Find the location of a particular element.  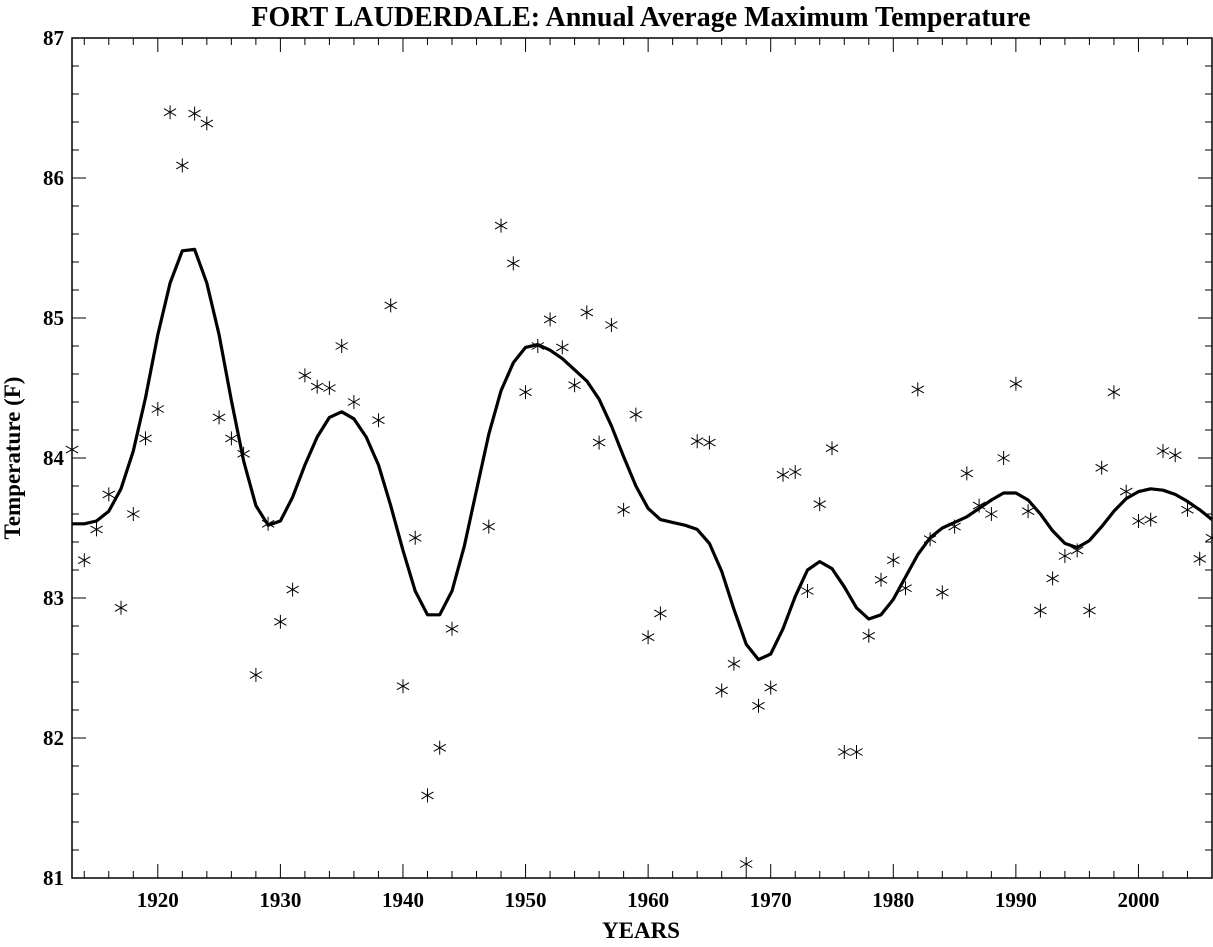

x-tick-label: 1960 is located at coordinates (648, 900).